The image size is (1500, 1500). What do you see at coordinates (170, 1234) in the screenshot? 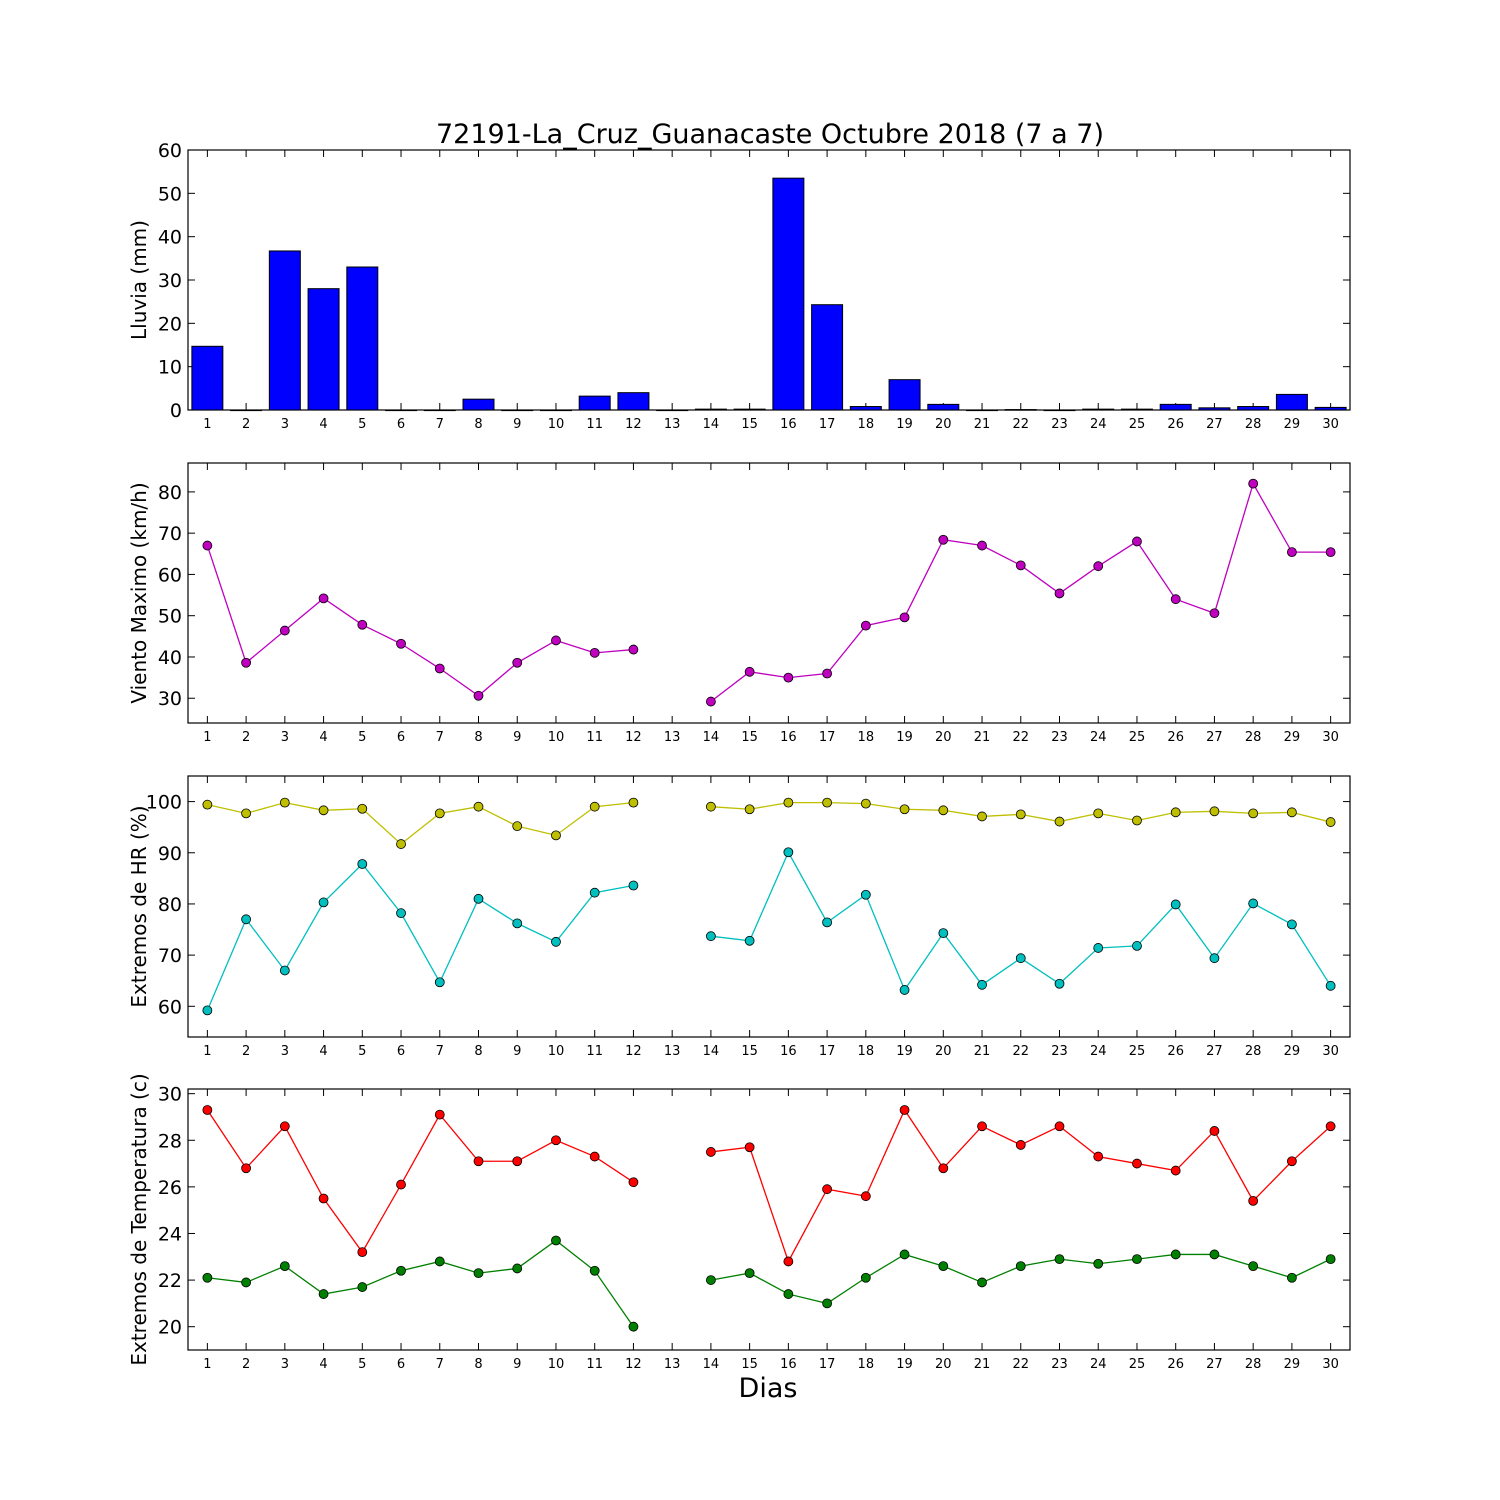
I see `y-tick-label: 24` at bounding box center [170, 1234].